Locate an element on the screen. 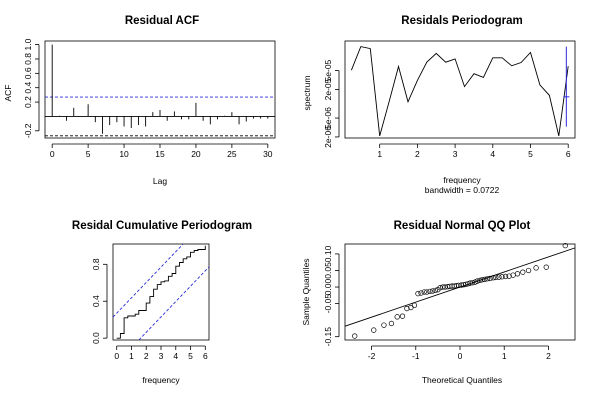 This screenshot has width=600, height=400. periodogram-series-line is located at coordinates (459, 91).